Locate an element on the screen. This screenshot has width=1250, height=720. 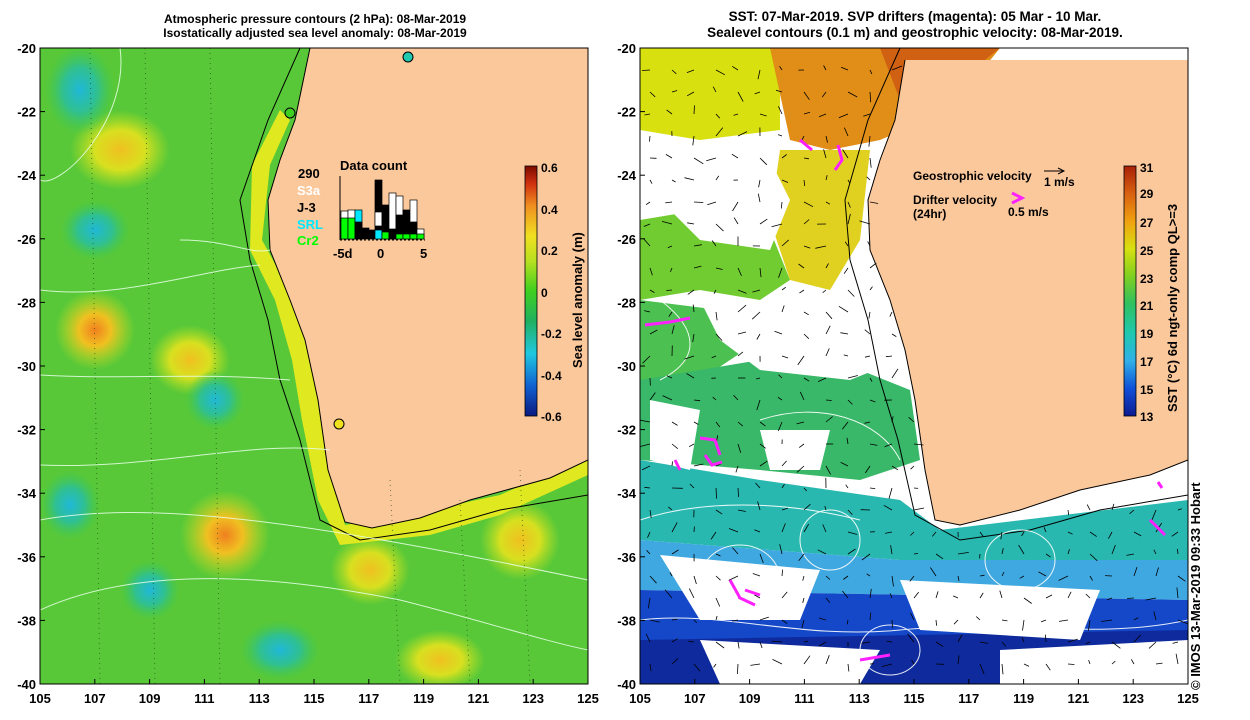
y-tick-label: -30 is located at coordinates (626, 366).